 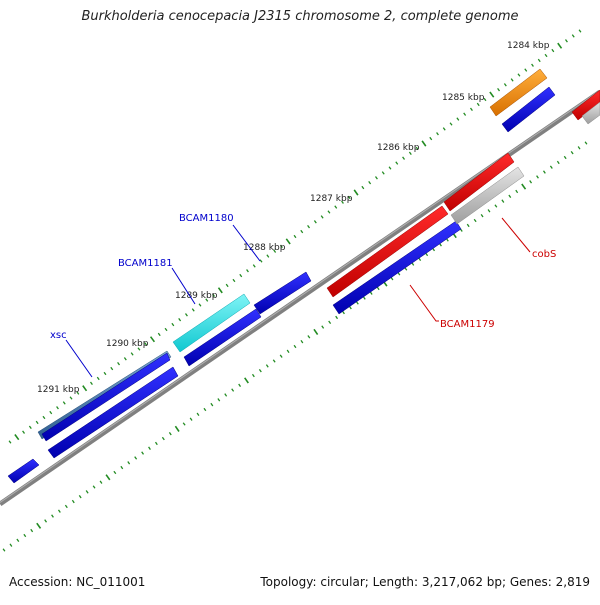 I want to click on gene-red-edge, so click(x=585, y=105).